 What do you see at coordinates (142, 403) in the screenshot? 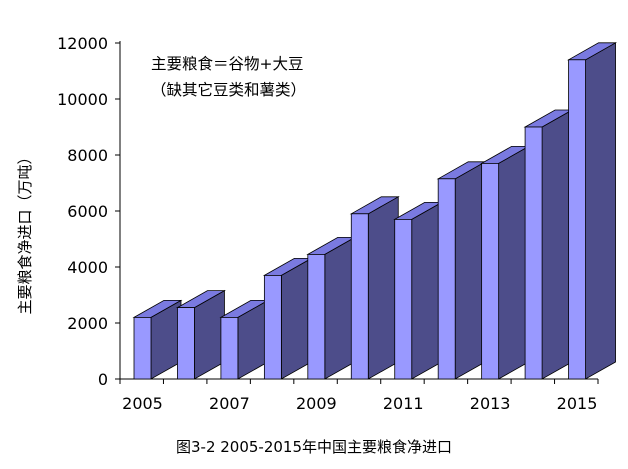
I see `x-tick-label: 2005` at bounding box center [142, 403].